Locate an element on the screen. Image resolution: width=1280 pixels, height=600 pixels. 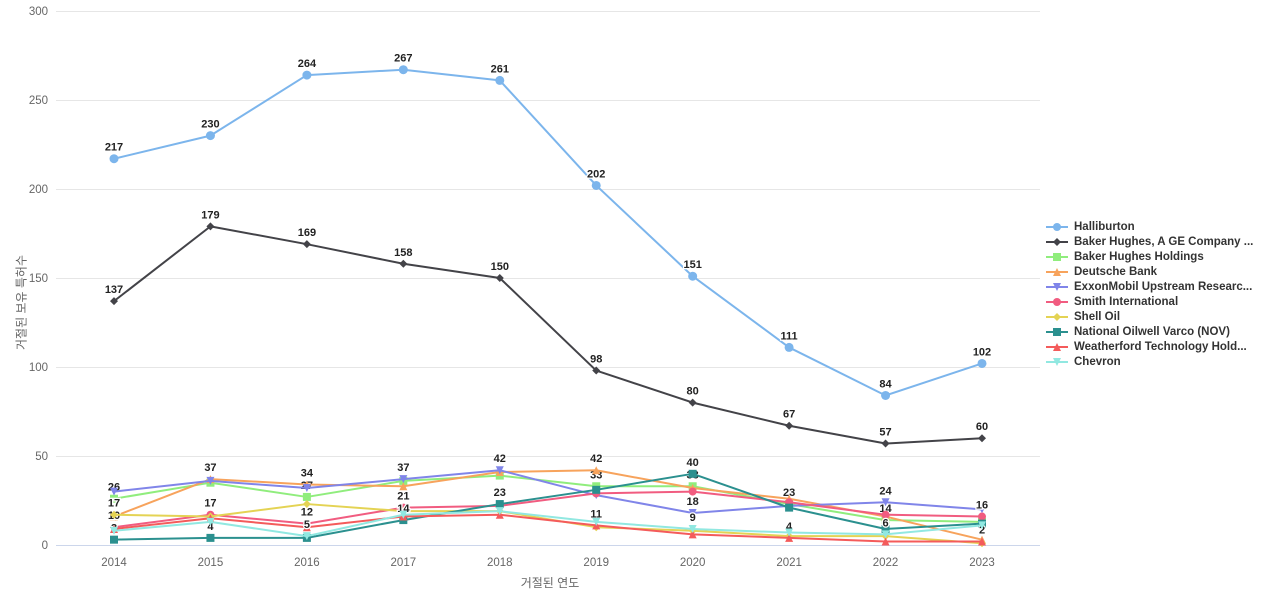
data-label: 102 is located at coordinates (982, 352).